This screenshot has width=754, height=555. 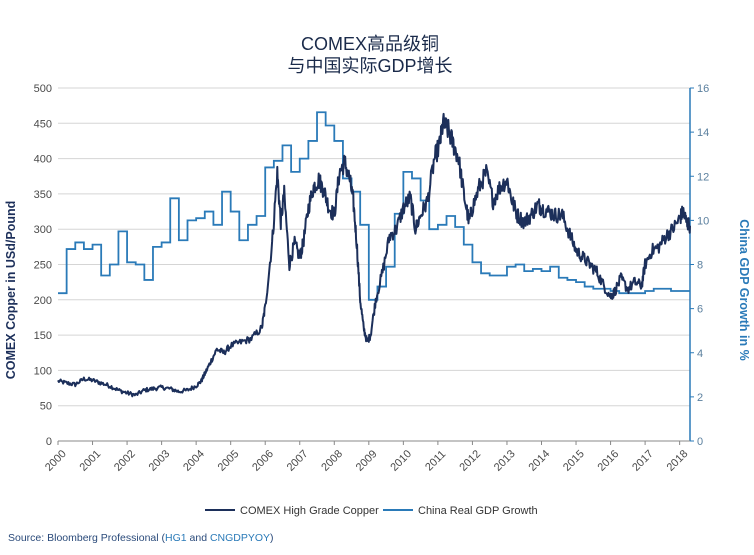 I want to click on x-tick-label: 2004, so click(x=194, y=461).